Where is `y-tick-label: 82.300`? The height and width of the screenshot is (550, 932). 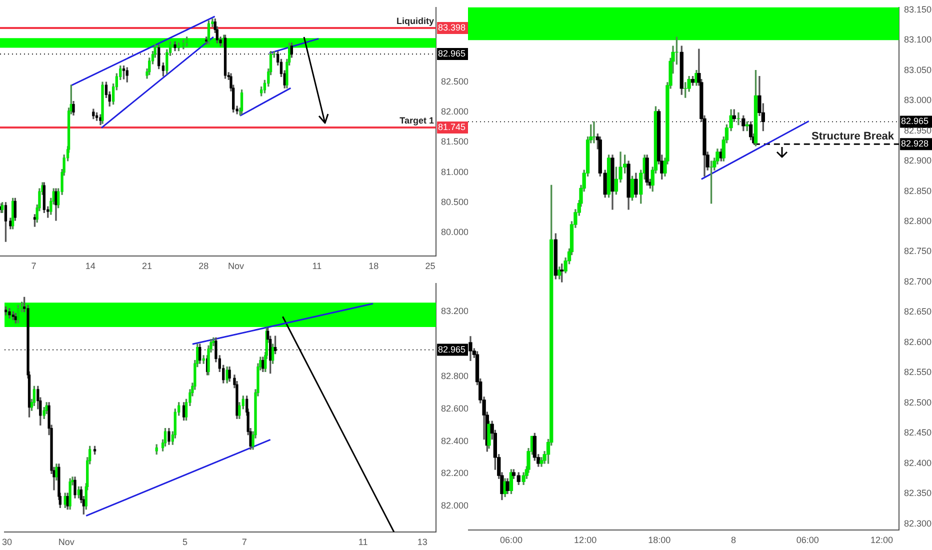 y-tick-label: 82.300 is located at coordinates (918, 523).